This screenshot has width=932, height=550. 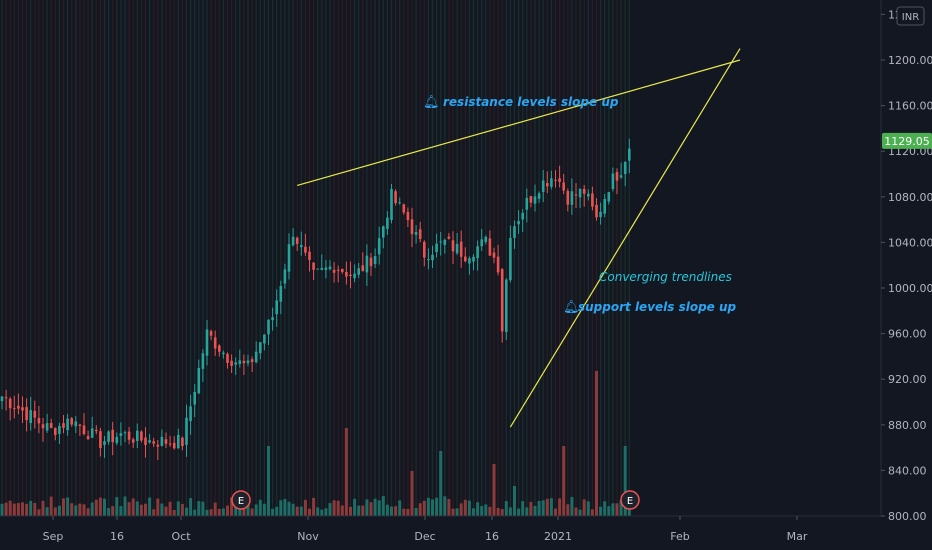 What do you see at coordinates (665, 277) in the screenshot?
I see `converging-label: Converging trendlines` at bounding box center [665, 277].